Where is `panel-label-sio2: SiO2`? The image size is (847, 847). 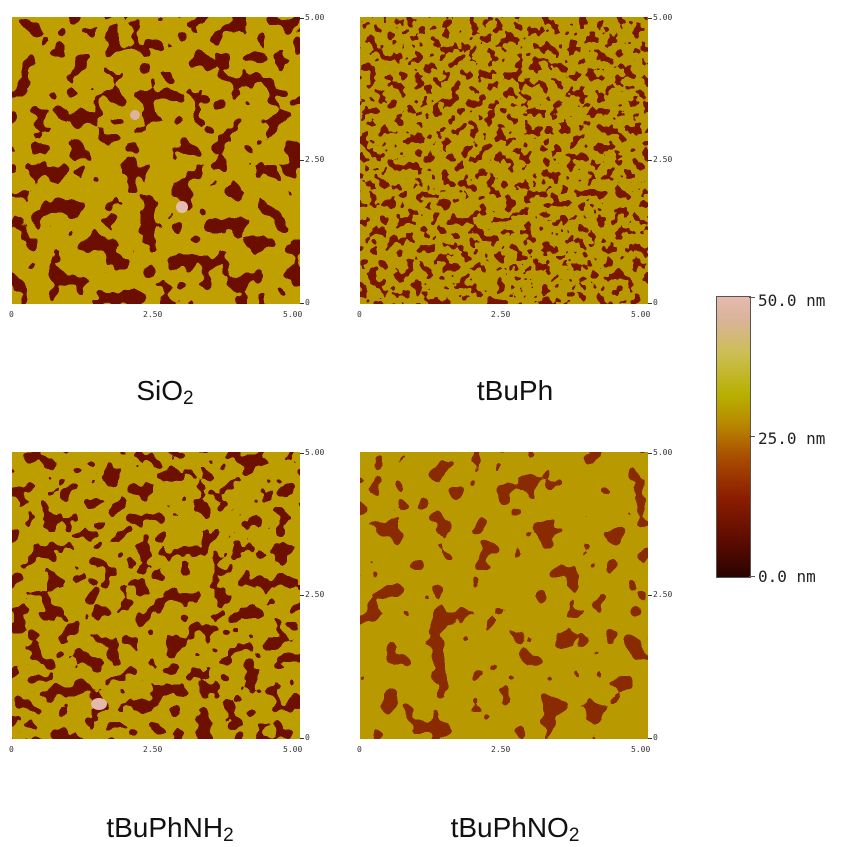
panel-label-sio2: SiO2 is located at coordinates (165, 392).